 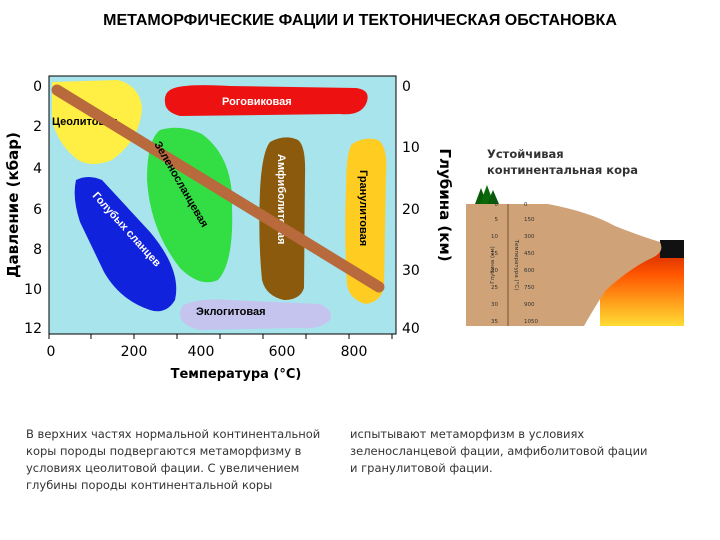 I want to click on temp-tick: 750, so click(x=529, y=288).